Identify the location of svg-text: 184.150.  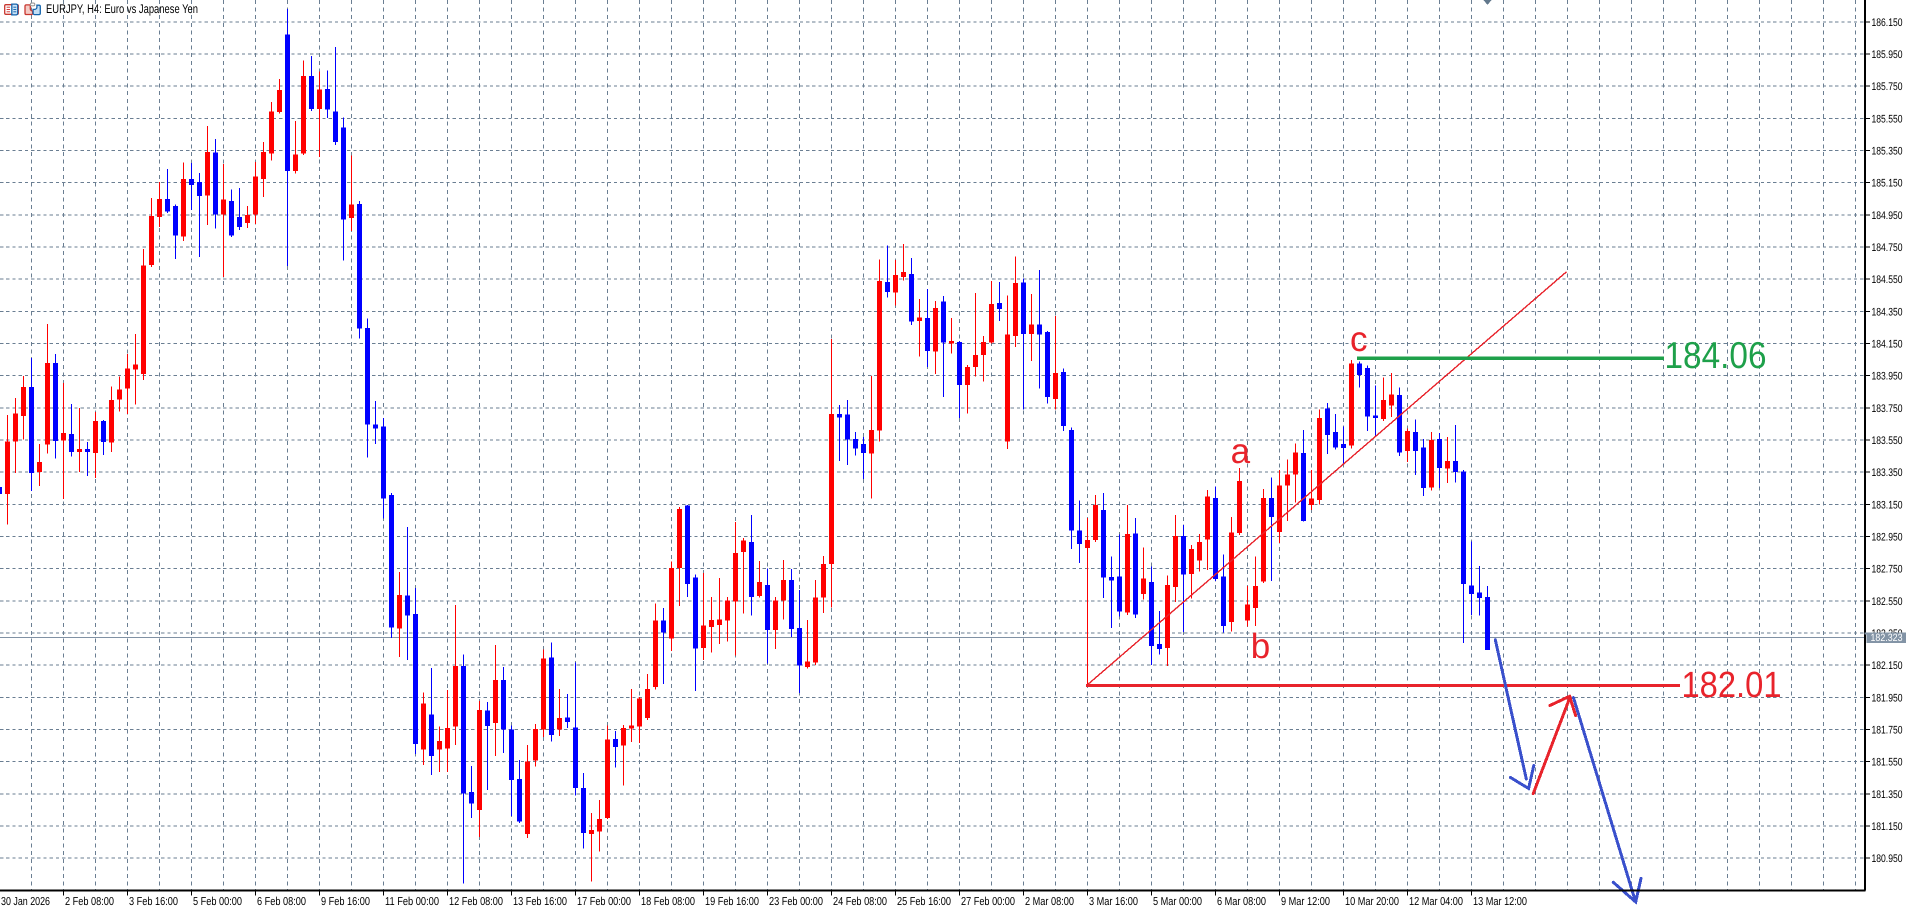
(1887, 345).